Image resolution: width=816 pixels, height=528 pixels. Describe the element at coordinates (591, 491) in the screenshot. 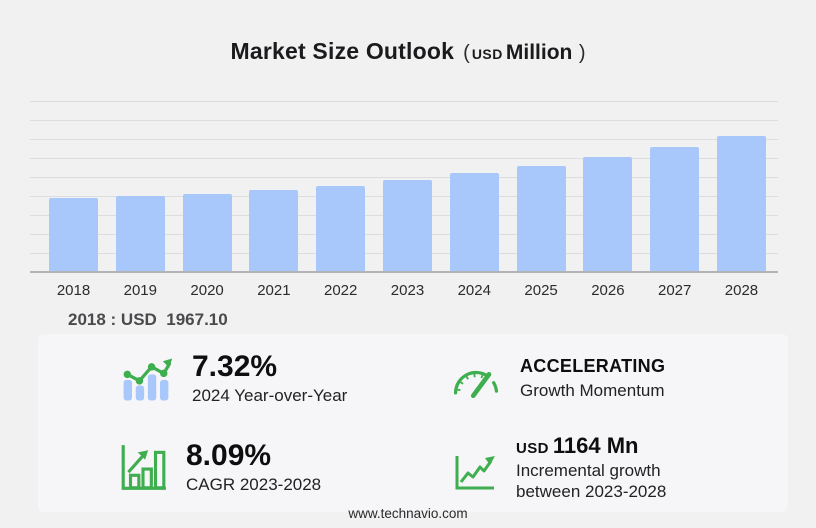

I see `incremental-label-line2: between 2023-2028` at that location.